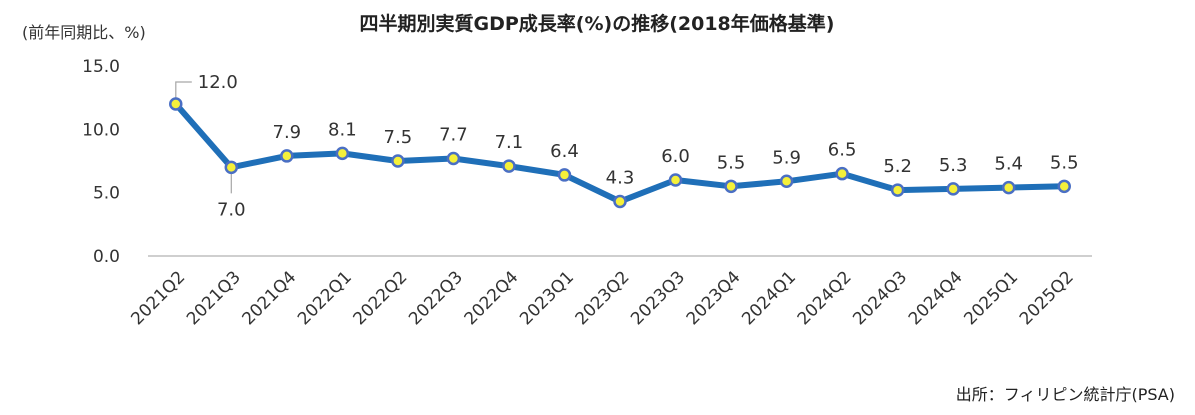  I want to click on y-axis-label: (前年同期比、%), so click(84, 32).